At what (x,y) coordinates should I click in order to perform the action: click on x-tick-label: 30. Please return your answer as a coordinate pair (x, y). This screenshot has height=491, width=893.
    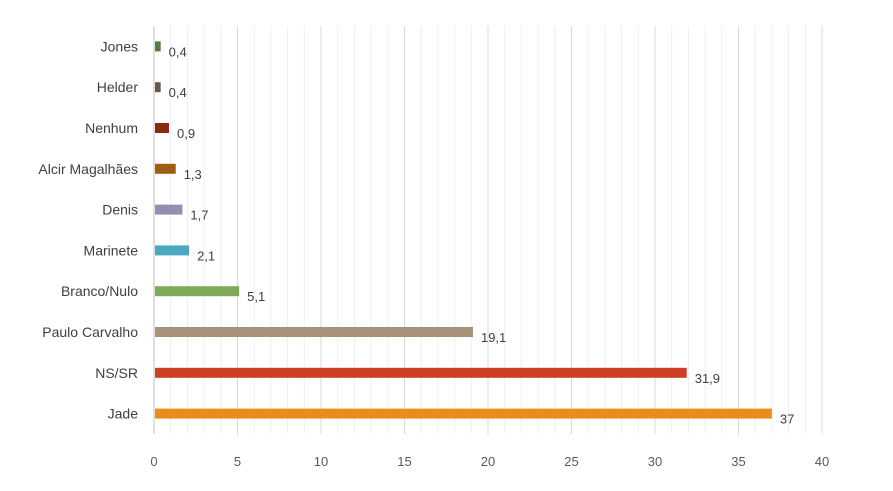
    Looking at the image, I should click on (655, 461).